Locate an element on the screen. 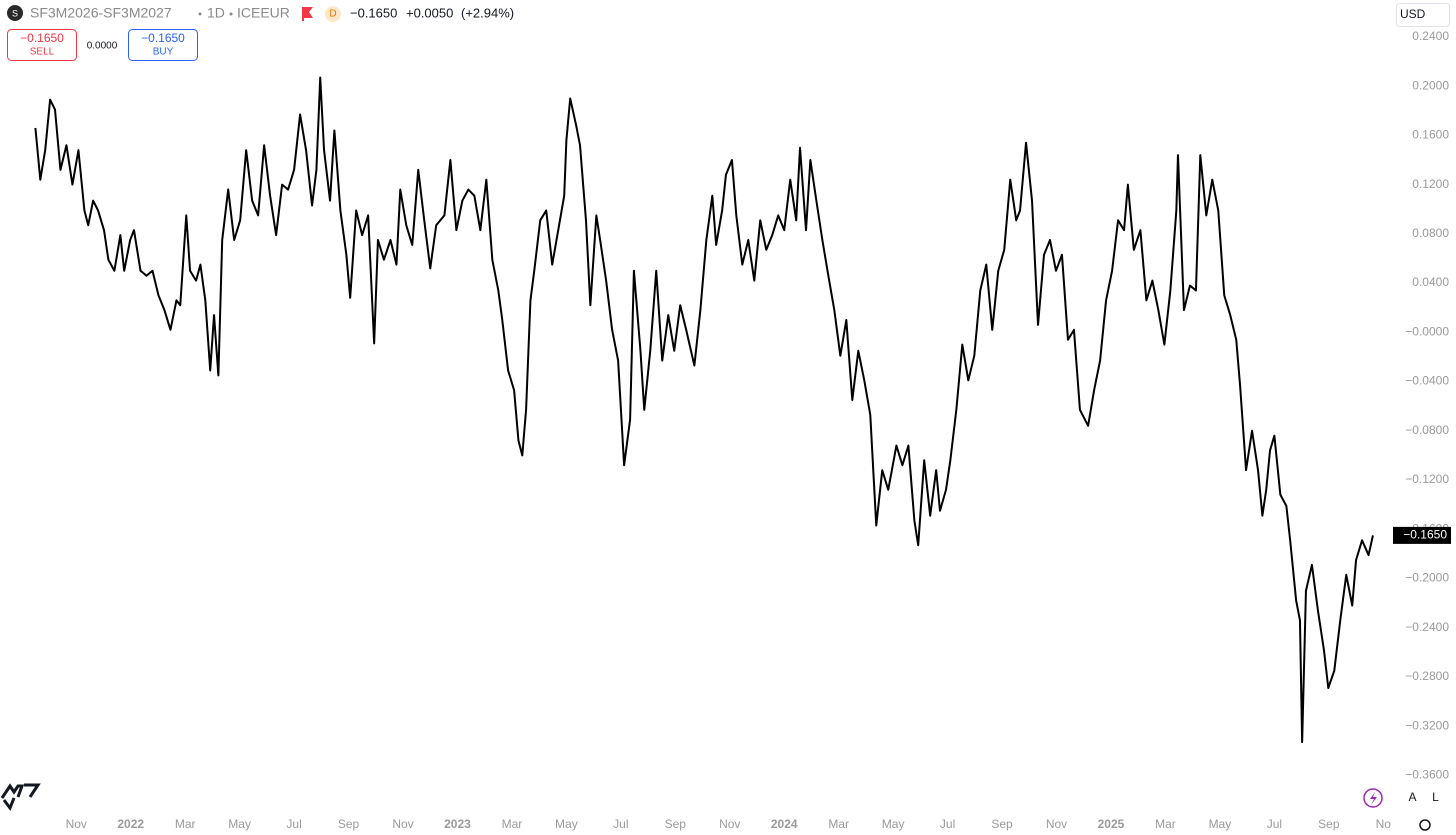 The height and width of the screenshot is (835, 1456). trade-buttons: −0.1650 SELL 0.0000 −0.1650 BUY is located at coordinates (102, 45).